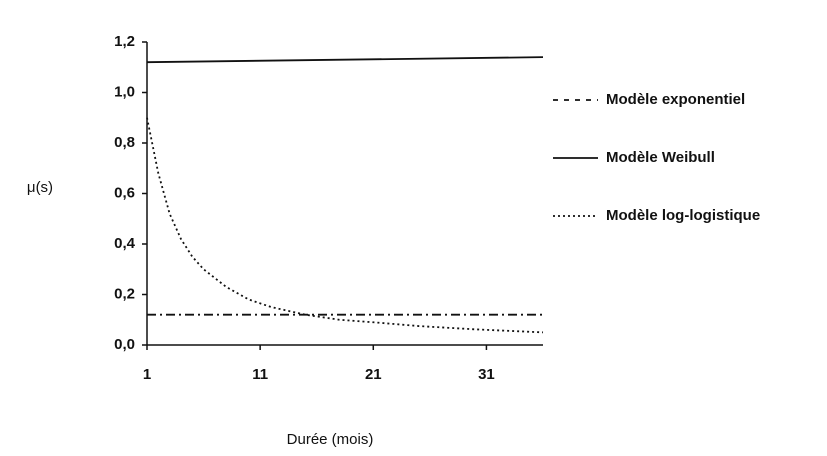  I want to click on y-tick-label: 1,0, so click(124, 91).